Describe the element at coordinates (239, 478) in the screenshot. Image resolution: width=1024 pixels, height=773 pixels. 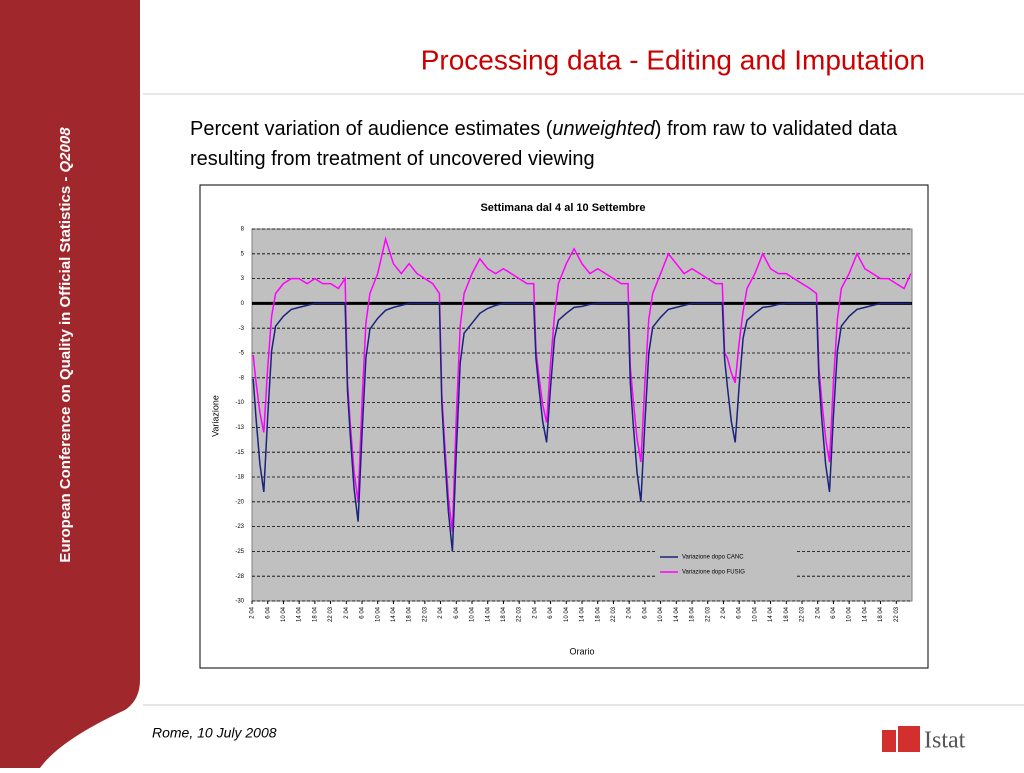
I see `y-tick-label: -18` at that location.